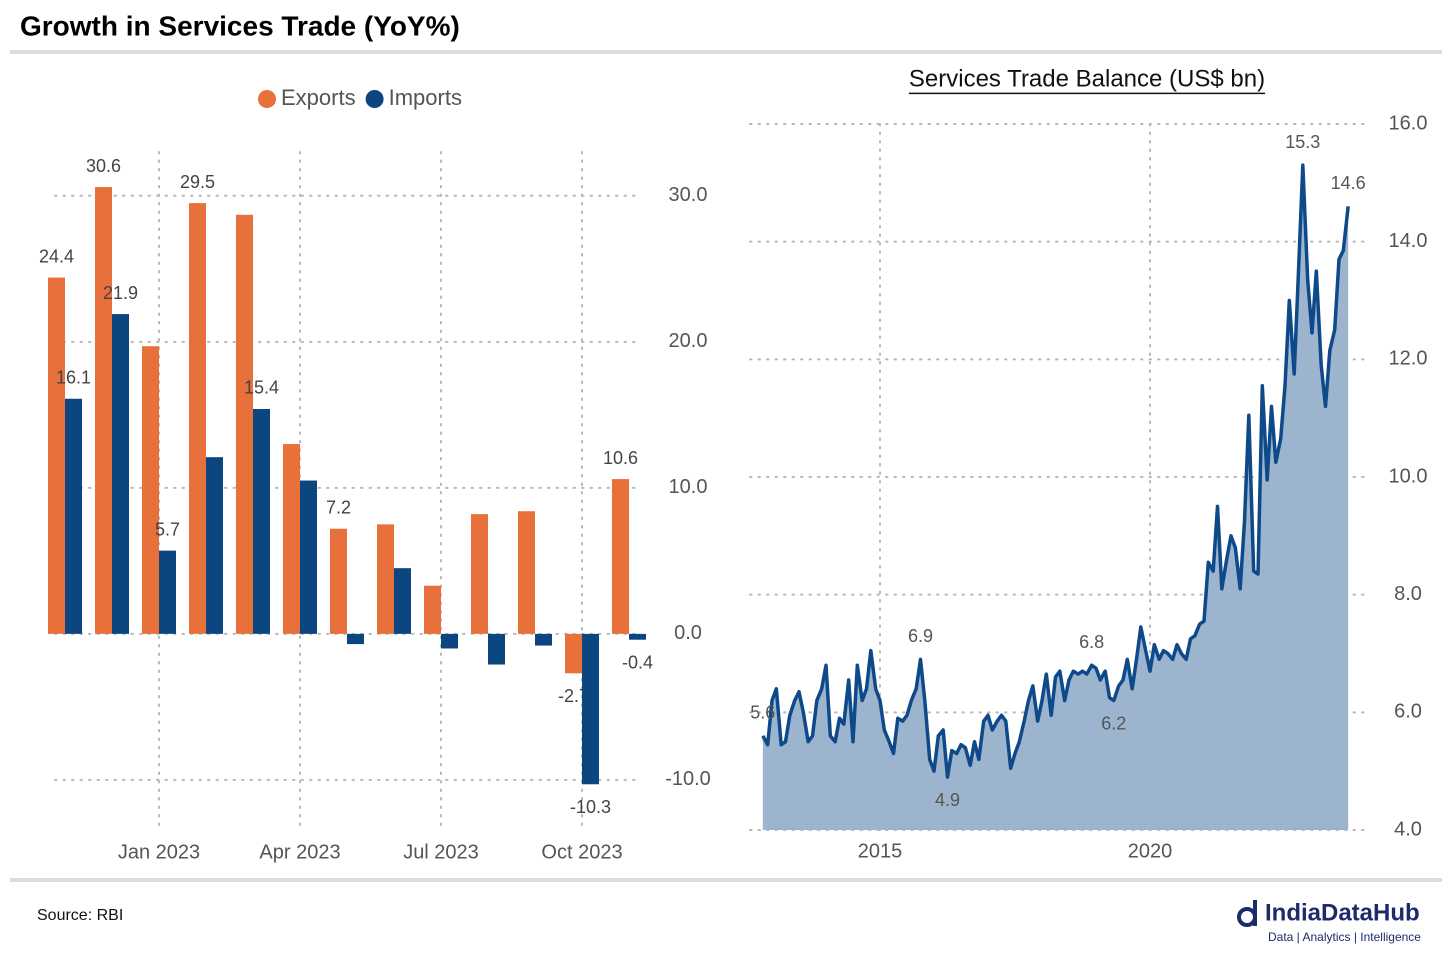 Image resolution: width=1456 pixels, height=961 pixels. Describe the element at coordinates (1408, 123) in the screenshot. I see `y-tick-label: 16.0` at that location.